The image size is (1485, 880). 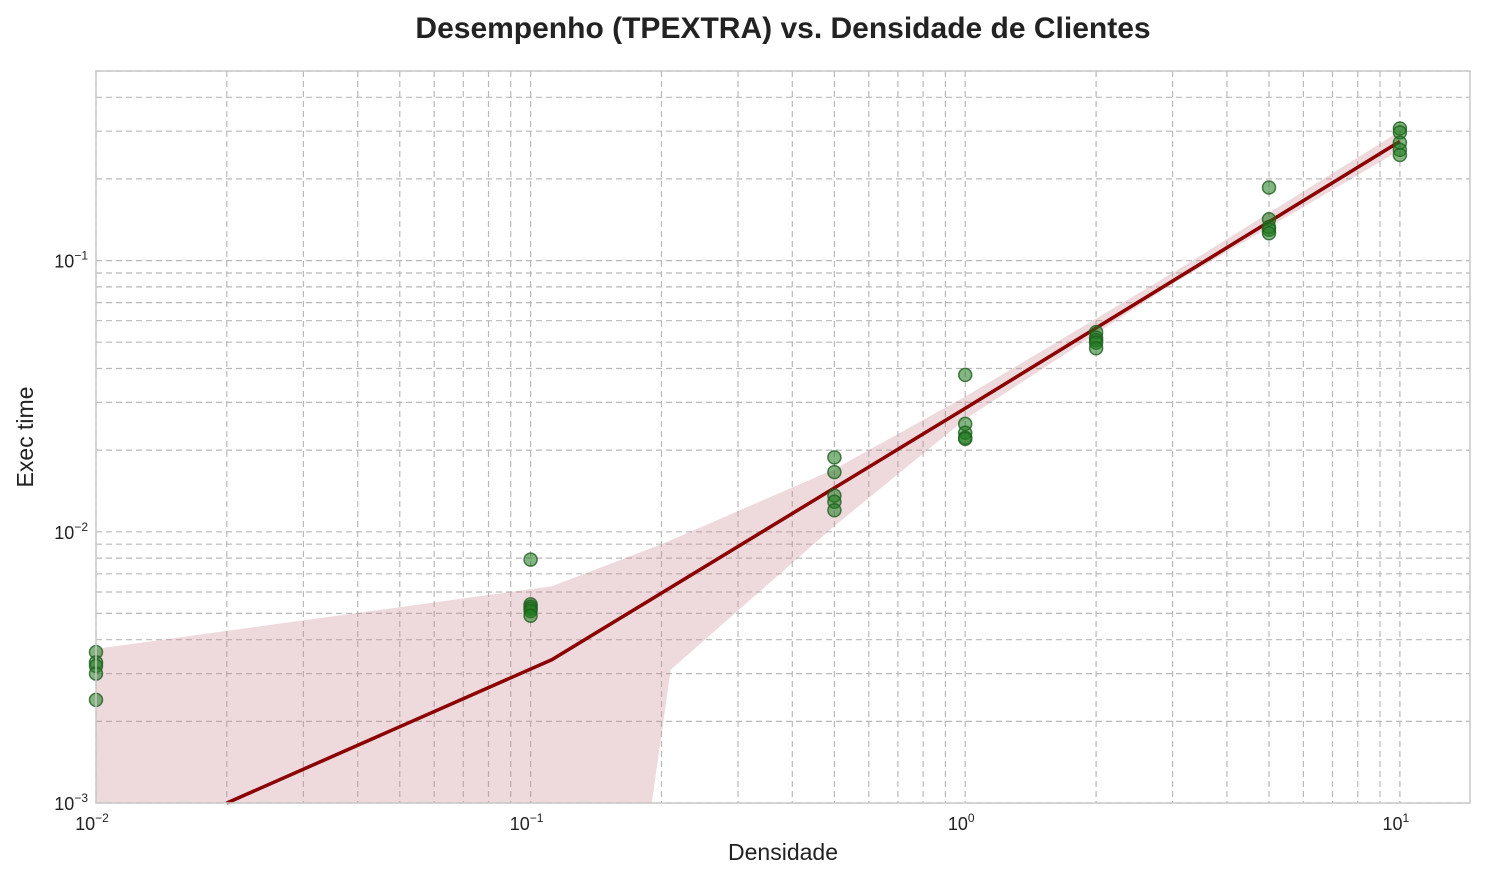 What do you see at coordinates (71, 260) in the screenshot?
I see `y-tick-label: 10⁻¹` at bounding box center [71, 260].